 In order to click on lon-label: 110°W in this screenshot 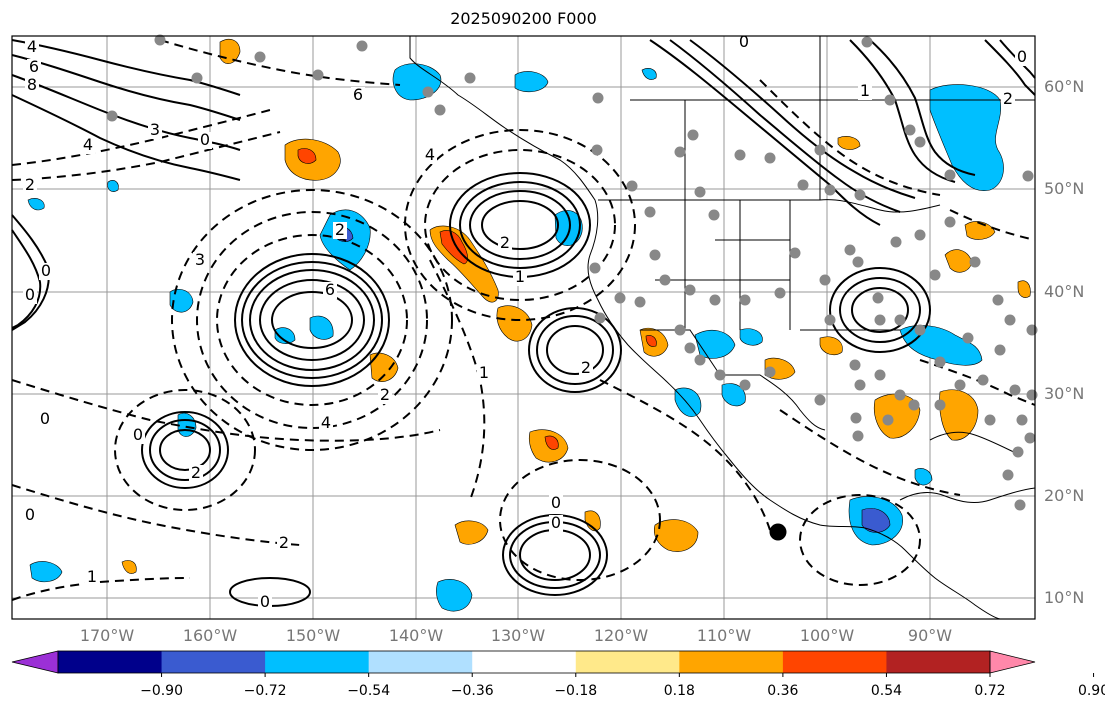, I will do `click(724, 635)`.